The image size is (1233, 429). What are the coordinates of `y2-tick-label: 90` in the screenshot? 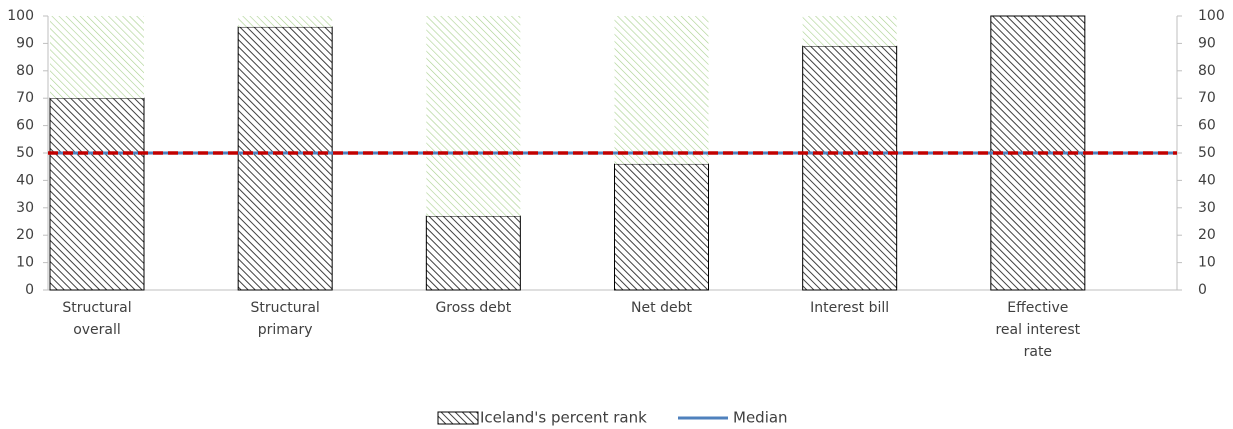 It's located at (1207, 43).